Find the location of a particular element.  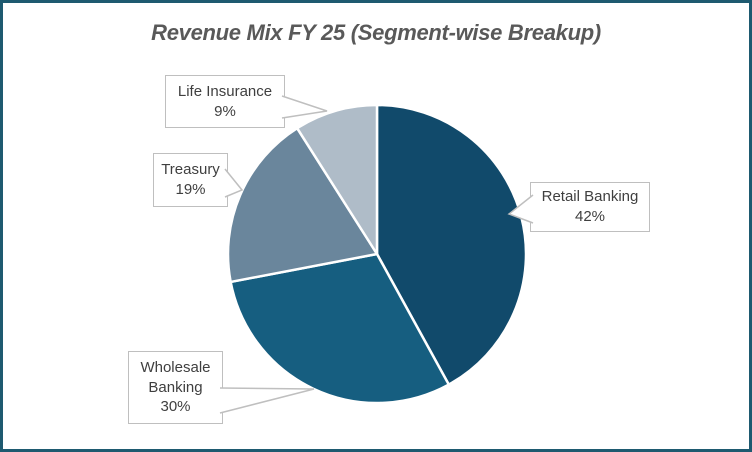

callout-label: Retail Banking is located at coordinates (590, 197).